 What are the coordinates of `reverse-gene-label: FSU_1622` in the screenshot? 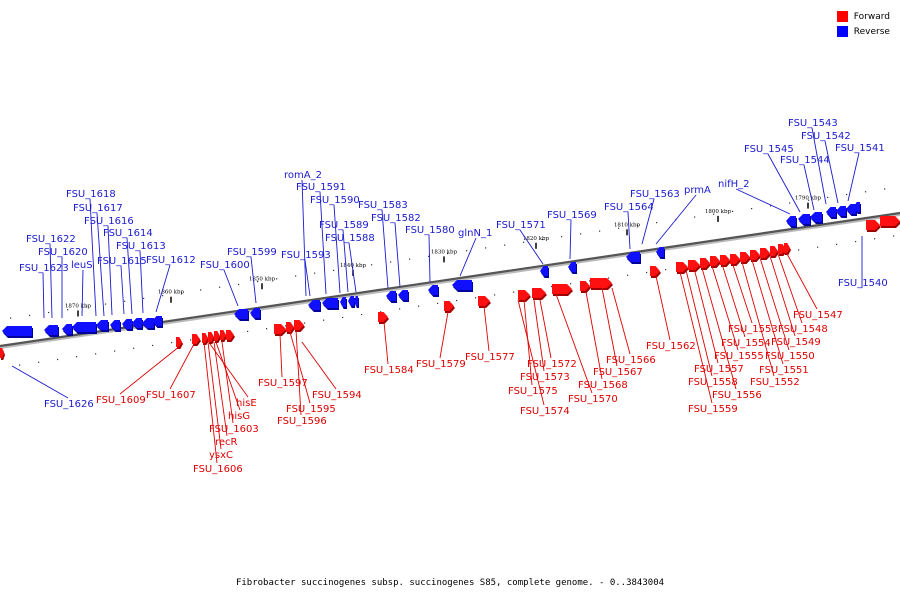 It's located at (51, 239).